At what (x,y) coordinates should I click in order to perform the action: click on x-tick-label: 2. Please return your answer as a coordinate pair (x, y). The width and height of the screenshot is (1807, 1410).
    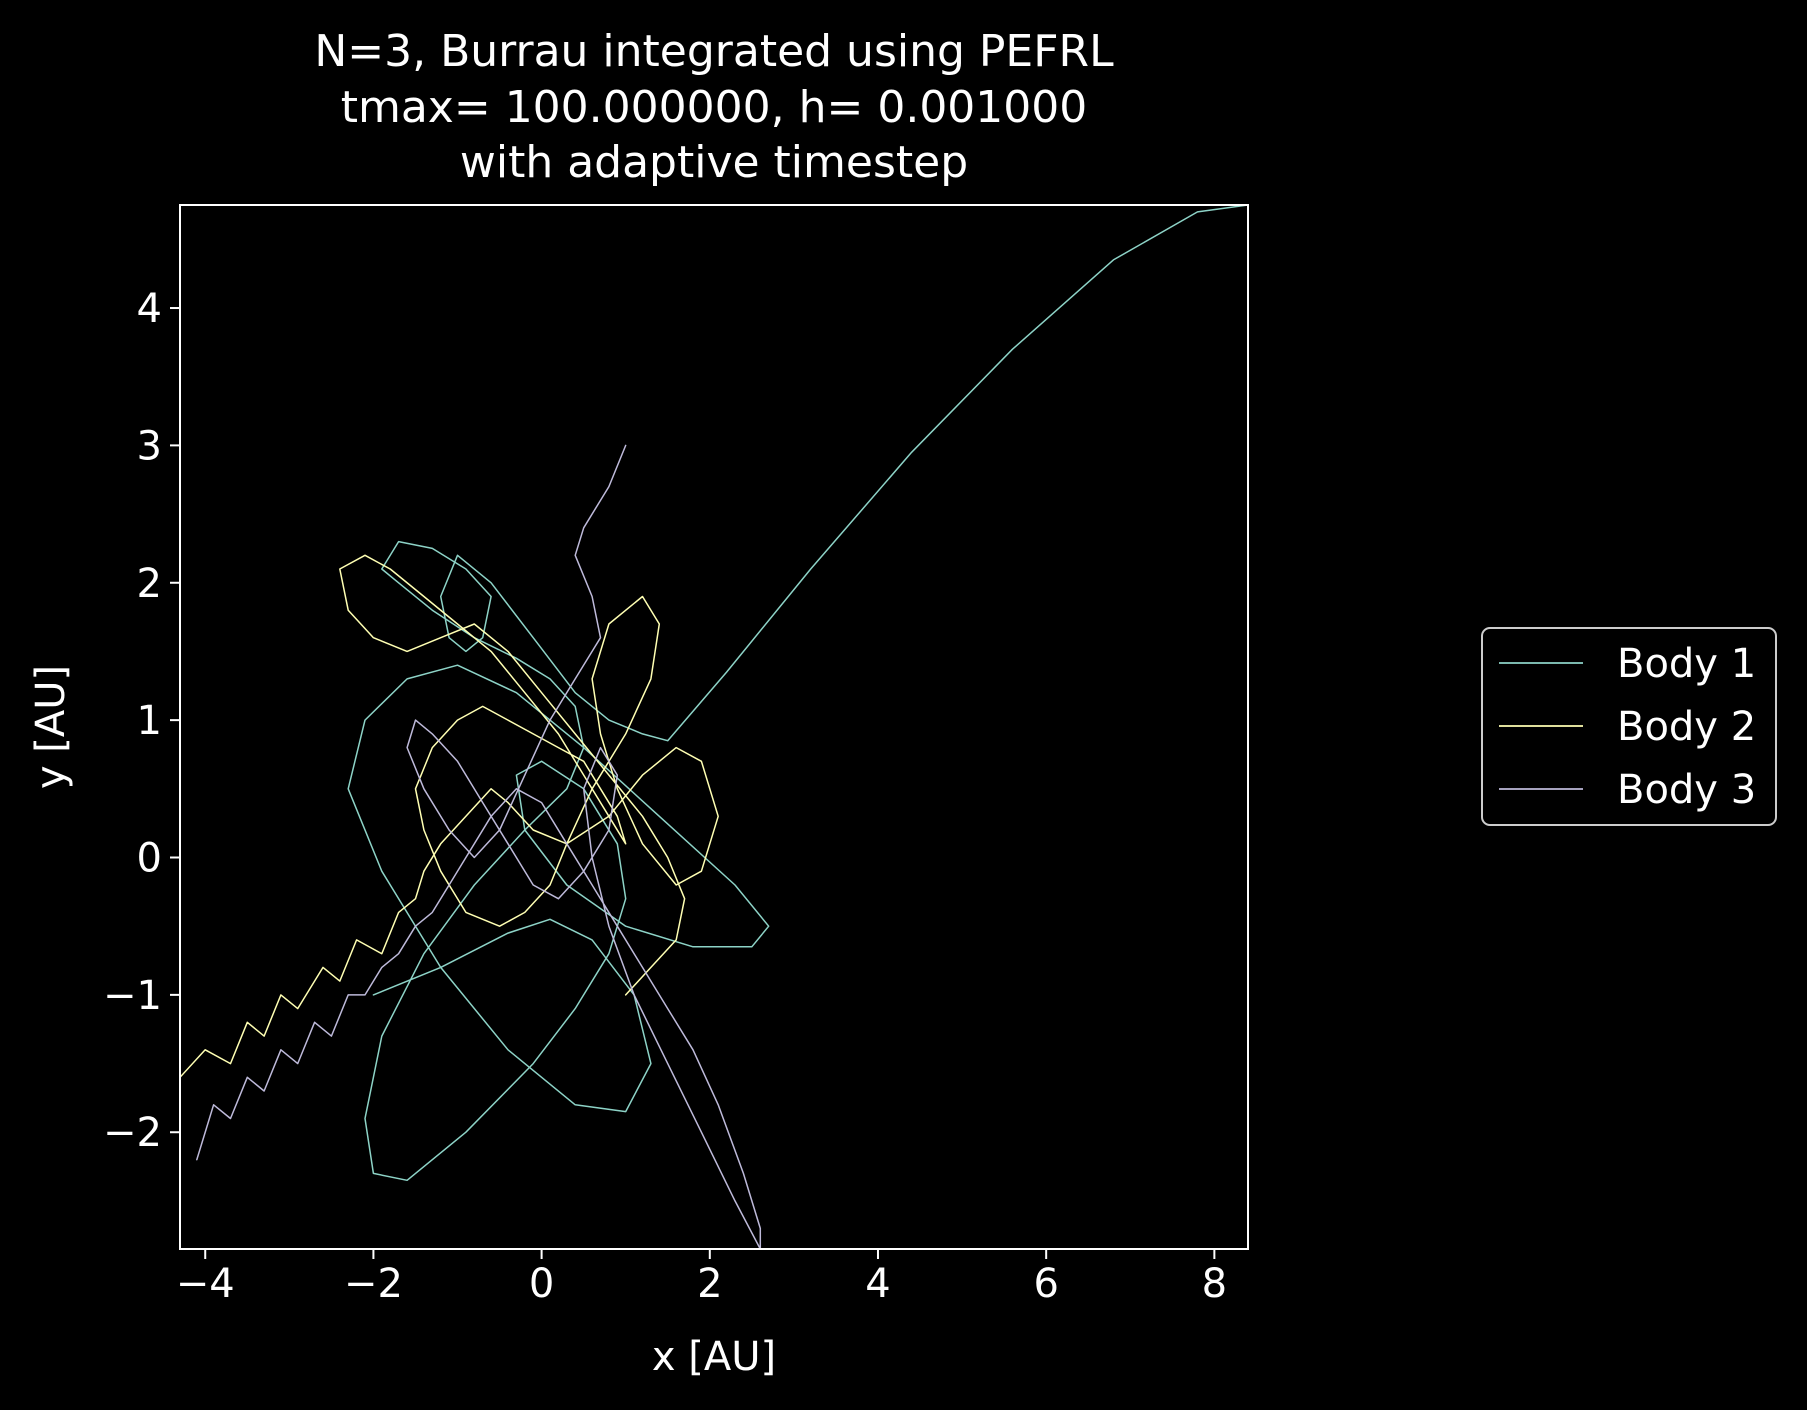
    Looking at the image, I should click on (709, 1284).